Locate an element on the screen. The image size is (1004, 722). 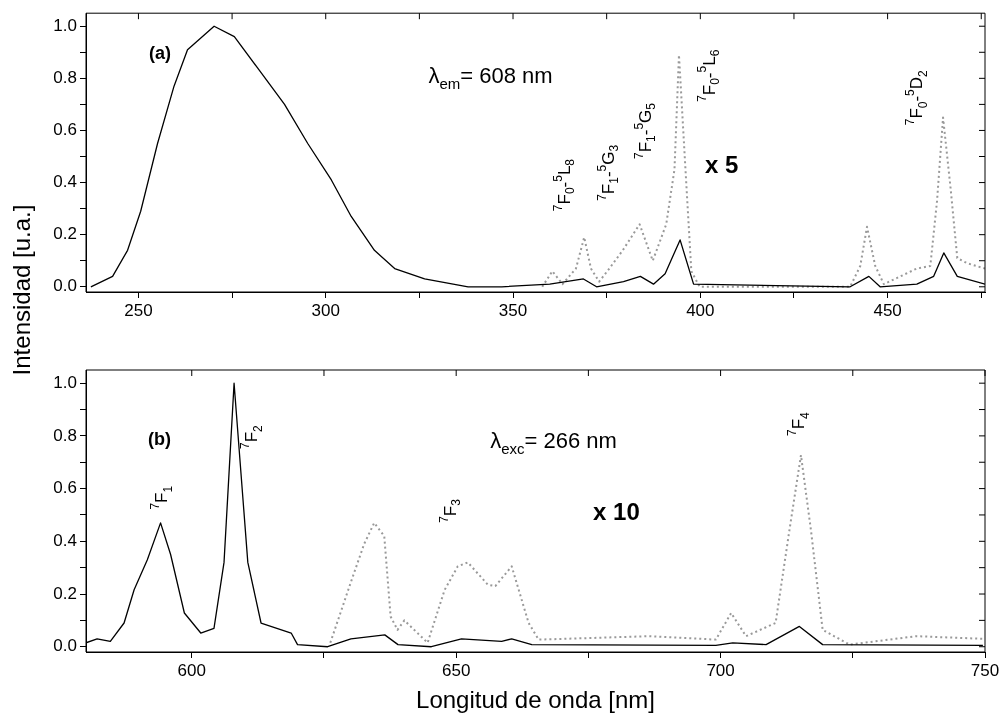
x-tick-label: 700 is located at coordinates (720, 670).